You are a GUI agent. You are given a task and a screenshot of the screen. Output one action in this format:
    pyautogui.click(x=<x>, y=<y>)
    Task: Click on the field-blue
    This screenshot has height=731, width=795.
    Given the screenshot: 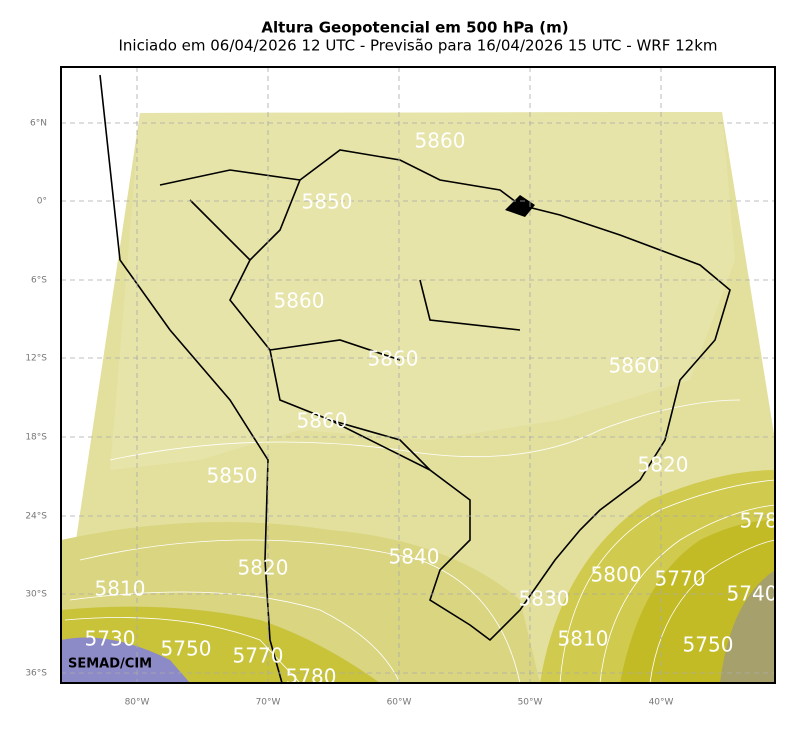 What is the action you would take?
    pyautogui.click(x=125, y=660)
    